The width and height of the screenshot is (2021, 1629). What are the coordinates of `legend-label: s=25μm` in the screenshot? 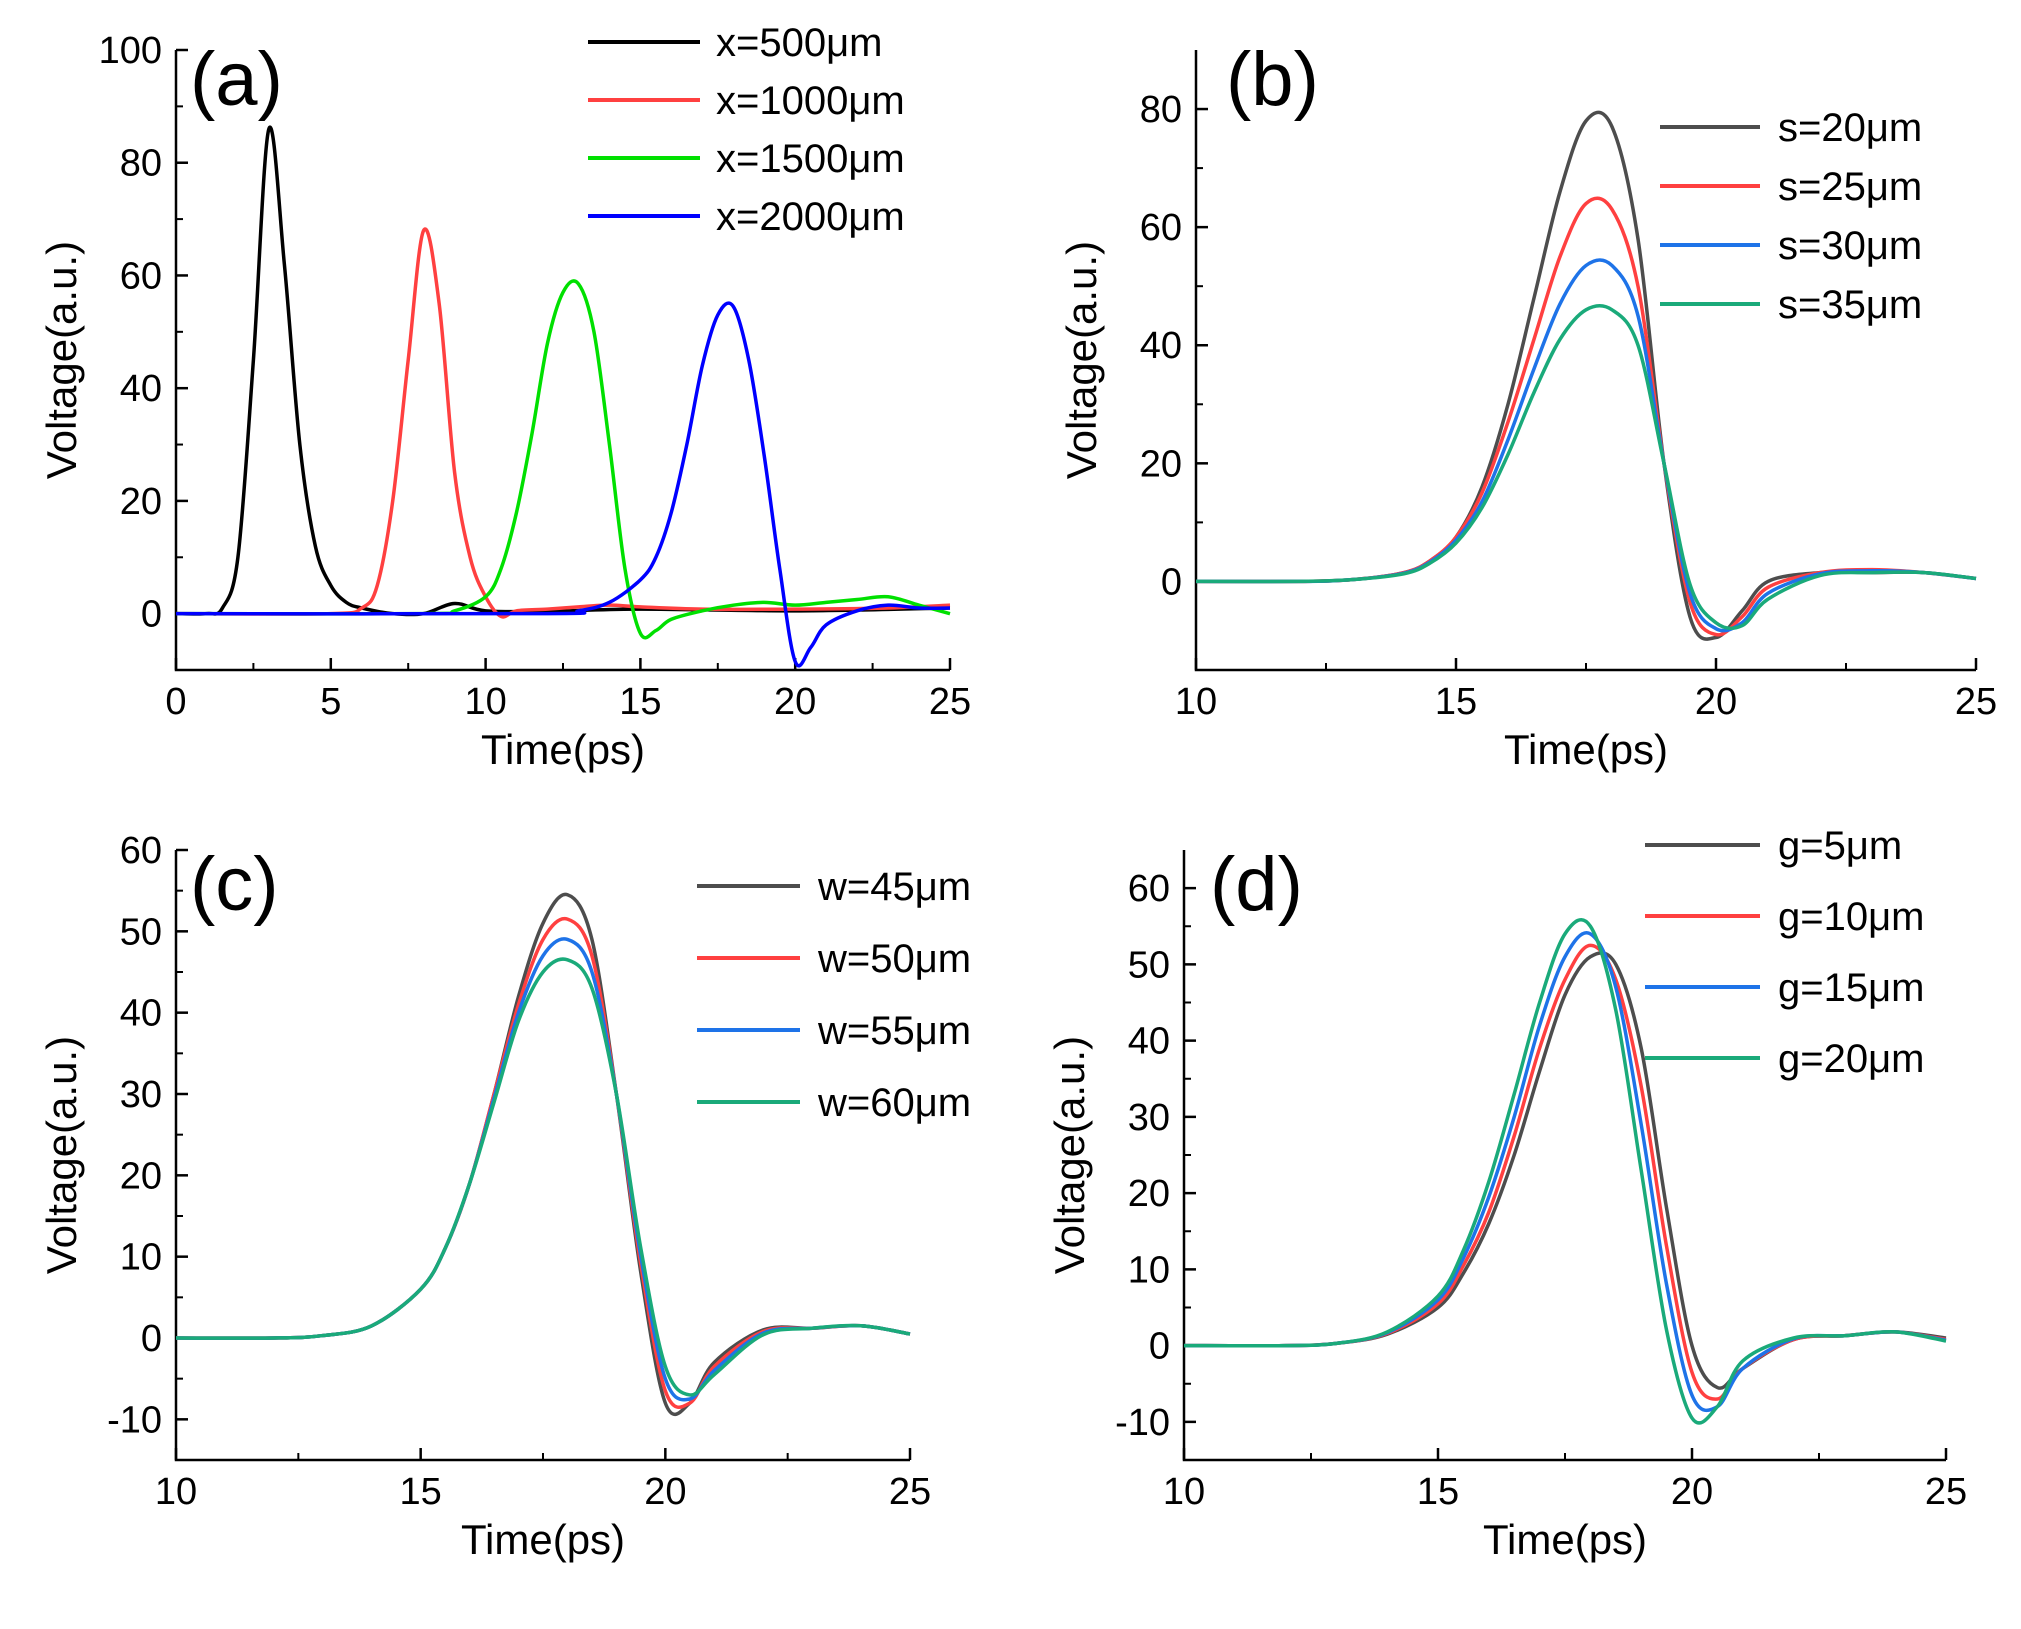 It's located at (1850, 187).